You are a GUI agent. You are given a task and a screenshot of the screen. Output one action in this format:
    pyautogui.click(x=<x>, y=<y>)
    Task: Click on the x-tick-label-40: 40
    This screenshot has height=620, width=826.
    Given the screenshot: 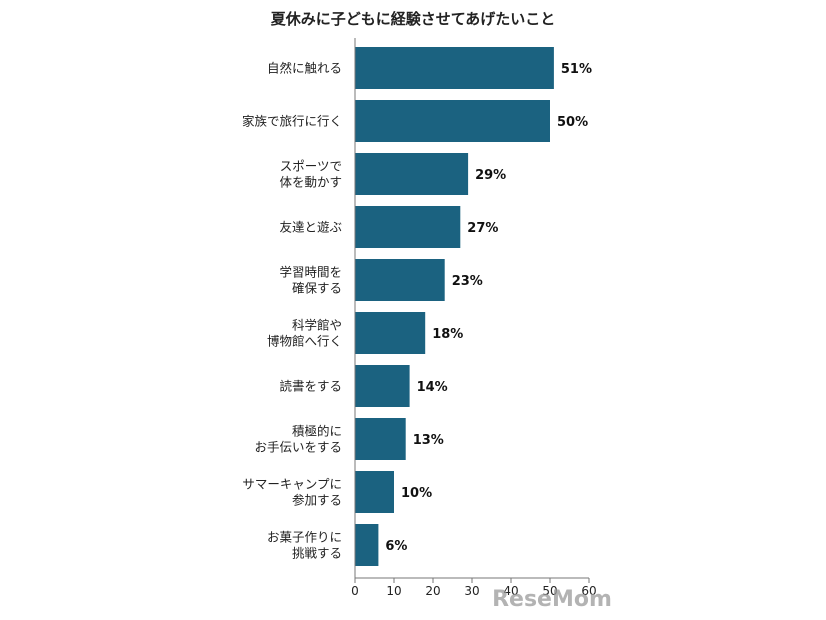 What is the action you would take?
    pyautogui.click(x=510, y=591)
    